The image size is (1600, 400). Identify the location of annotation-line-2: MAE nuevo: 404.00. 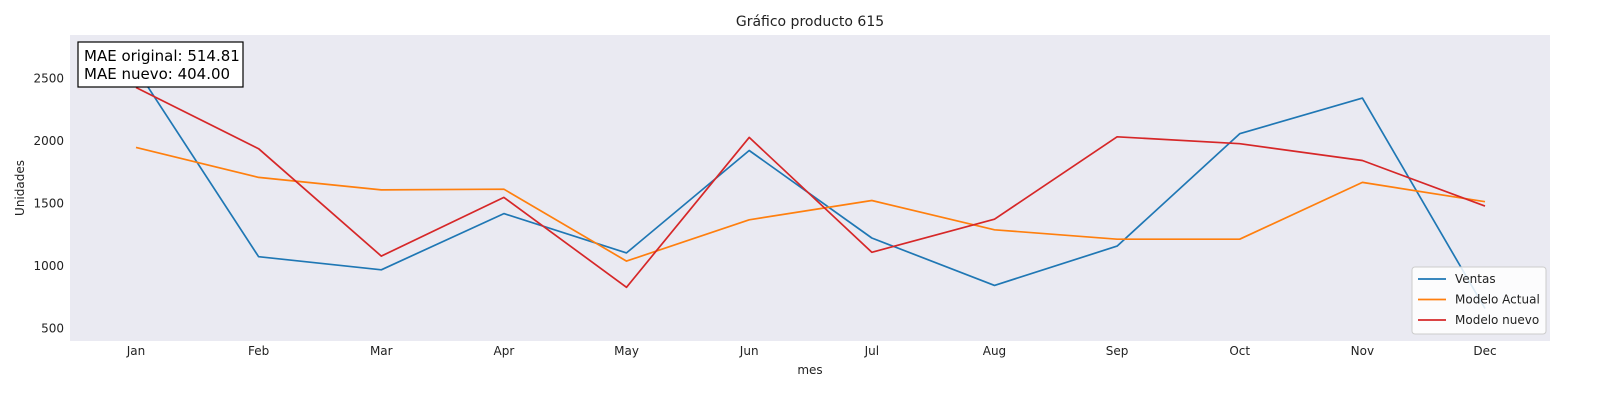
(157, 74).